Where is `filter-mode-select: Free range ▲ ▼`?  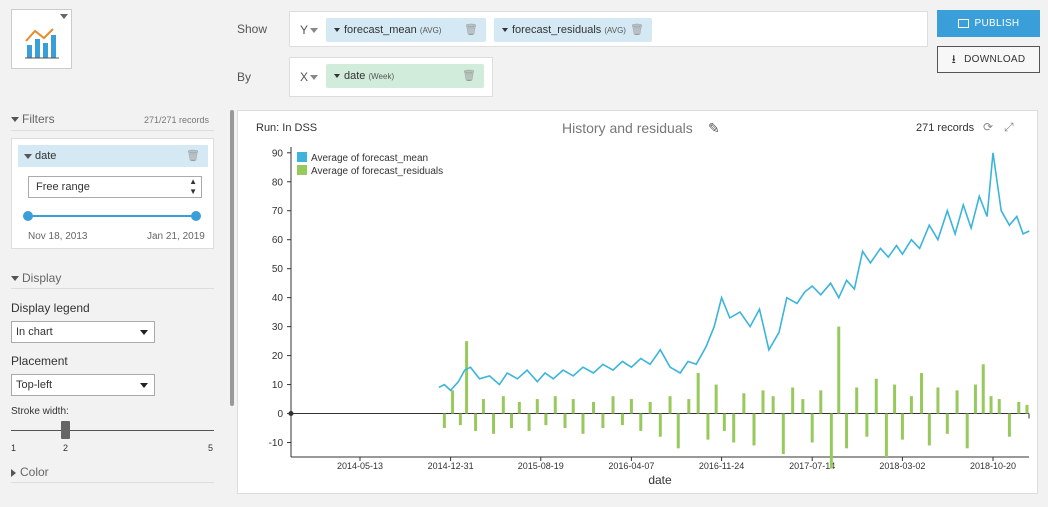 filter-mode-select: Free range ▲ ▼ is located at coordinates (115, 187).